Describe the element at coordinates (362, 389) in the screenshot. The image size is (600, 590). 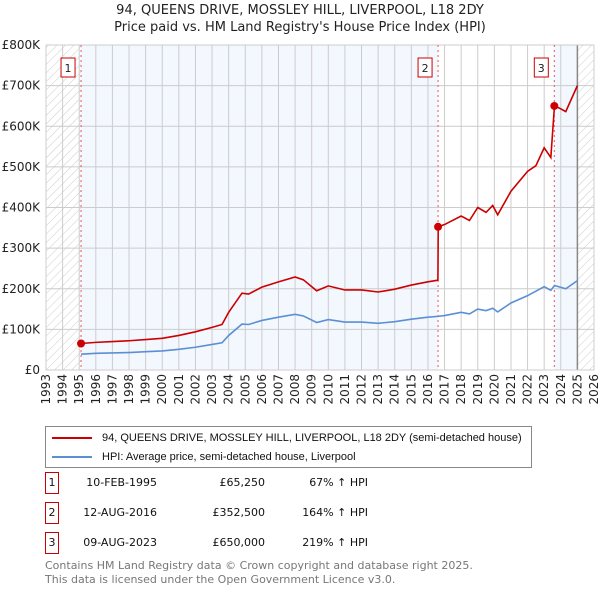
I see `x-tick-label: 2012` at that location.